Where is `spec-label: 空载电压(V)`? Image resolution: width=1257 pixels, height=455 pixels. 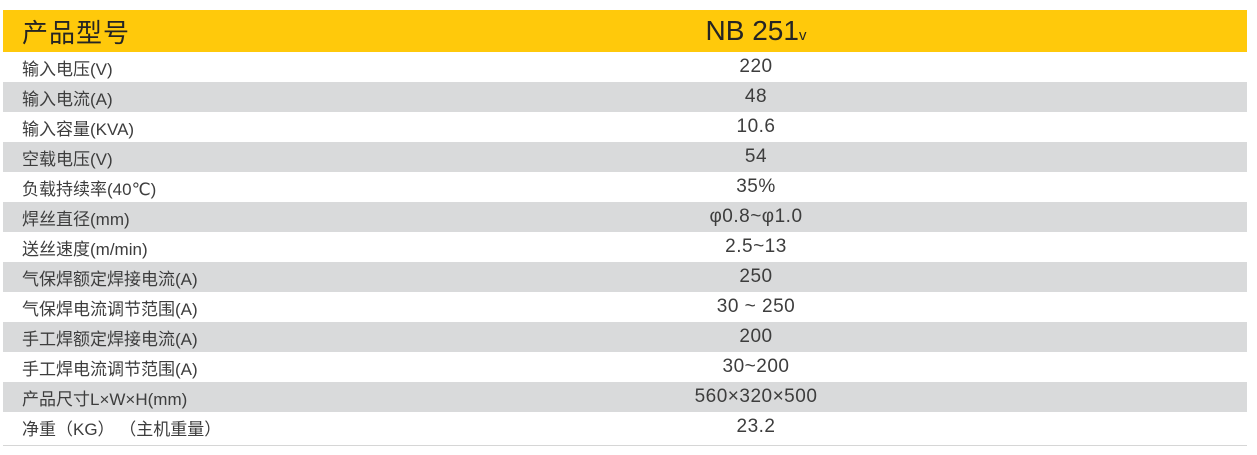 spec-label: 空载电压(V) is located at coordinates (67, 159).